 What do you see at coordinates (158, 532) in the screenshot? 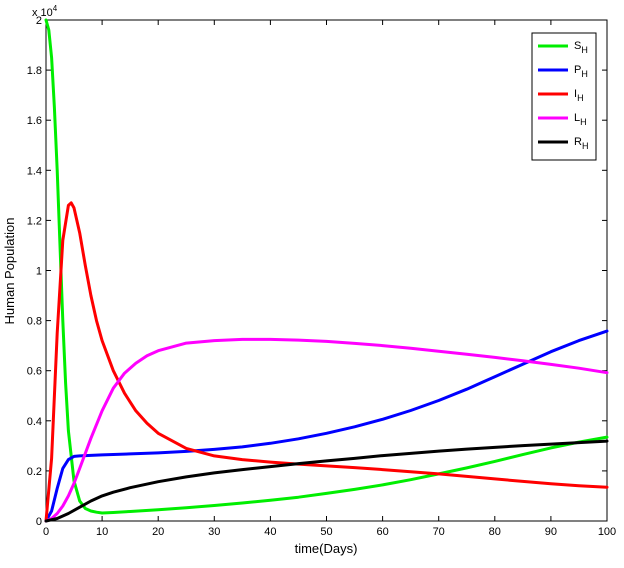
I see `x-tick-label: 20` at bounding box center [158, 532].